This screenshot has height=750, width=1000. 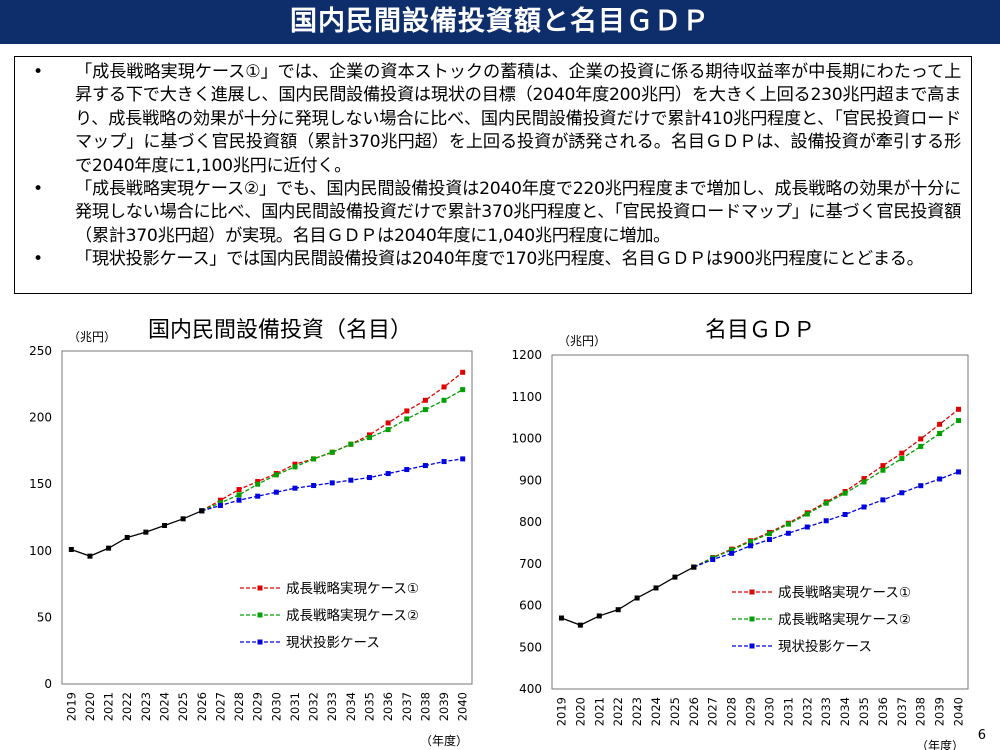 What do you see at coordinates (526, 355) in the screenshot?
I see `y-tick-label: 1200` at bounding box center [526, 355].